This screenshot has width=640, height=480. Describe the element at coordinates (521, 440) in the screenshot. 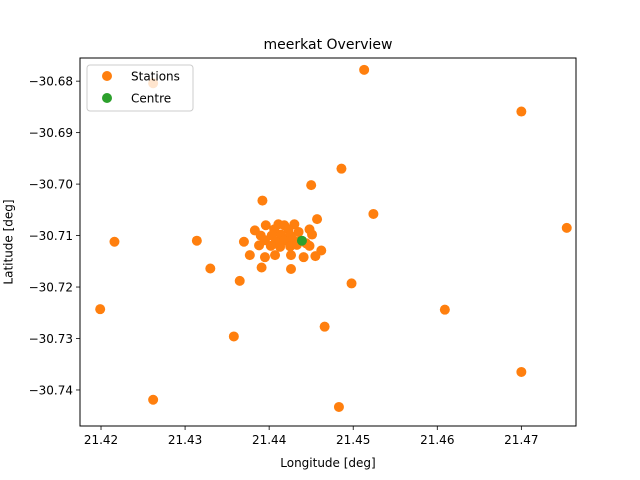

I see `x-tick-label: 21.47` at that location.